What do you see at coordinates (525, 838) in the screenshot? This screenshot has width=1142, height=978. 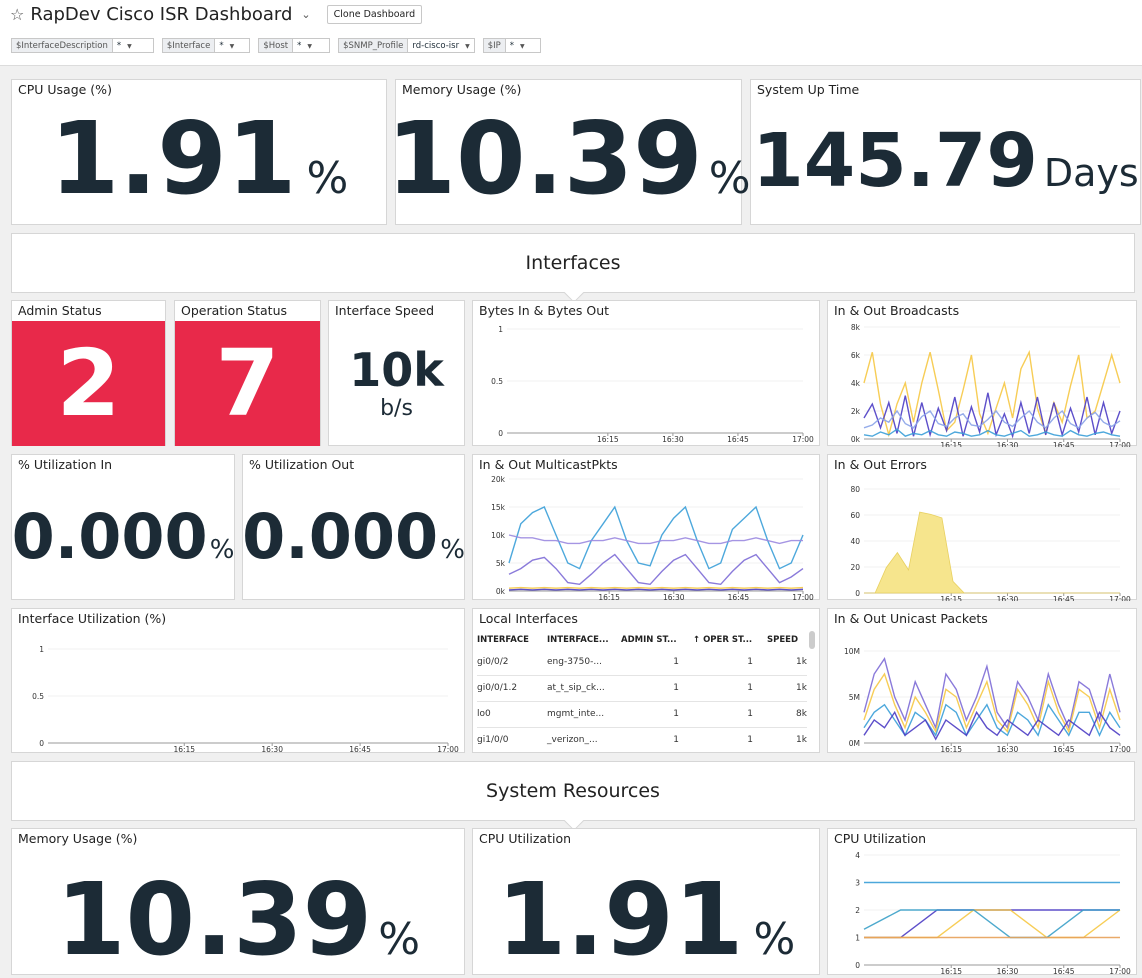 I see `widget-title: CPU Utilization` at bounding box center [525, 838].